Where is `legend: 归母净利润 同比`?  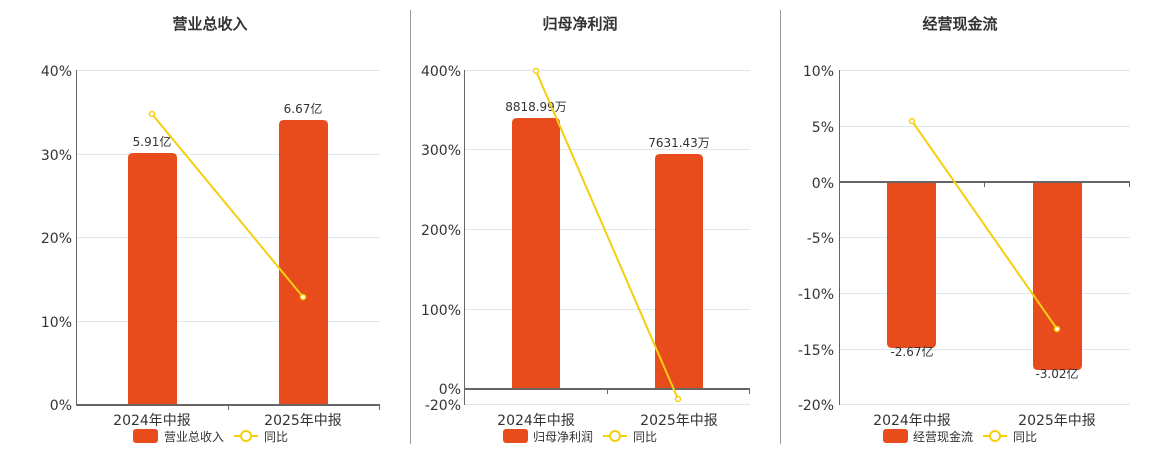 legend: 归母净利润 同比 is located at coordinates (580, 436).